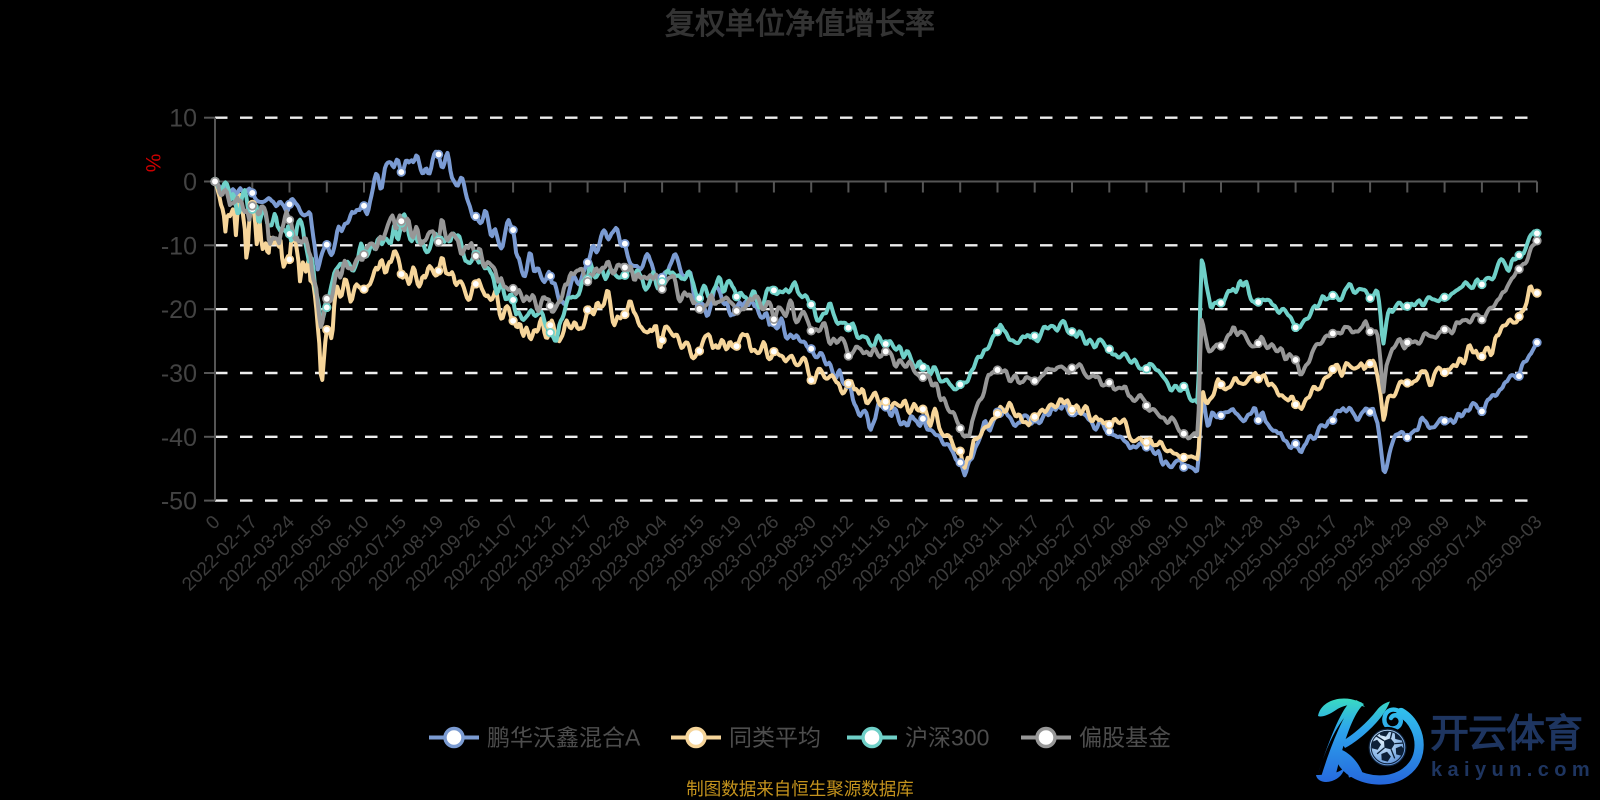 The height and width of the screenshot is (800, 1600). Describe the element at coordinates (190, 183) in the screenshot. I see `svg-text: 0` at that location.